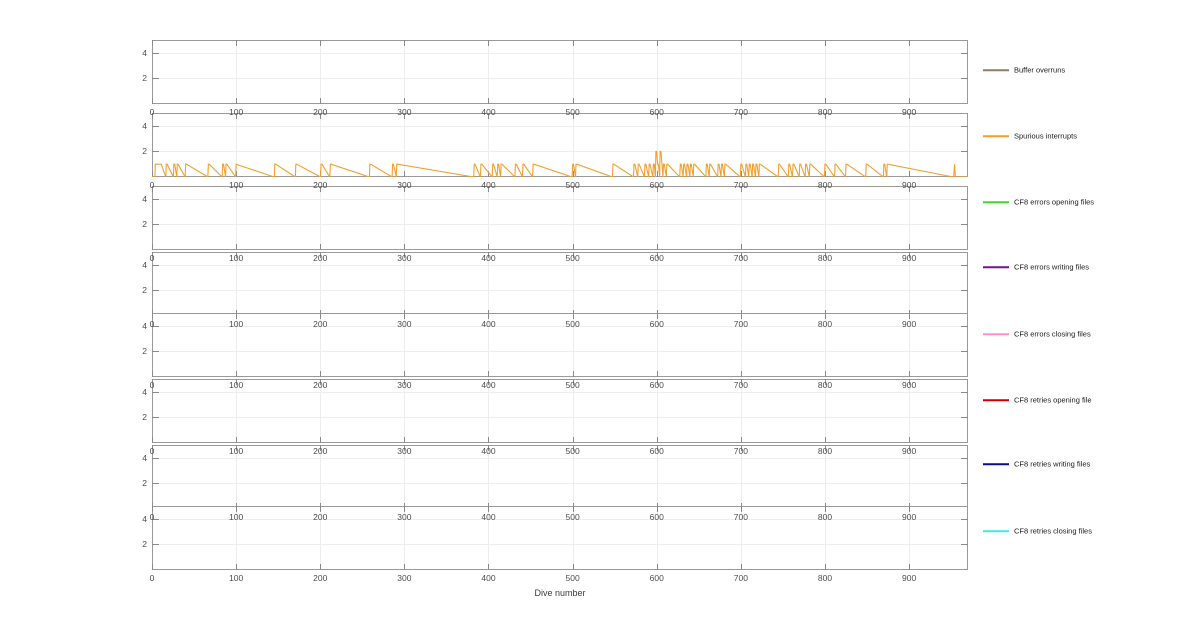 The image size is (1200, 622). I want to click on x-axis-title: Dive number, so click(560, 593).